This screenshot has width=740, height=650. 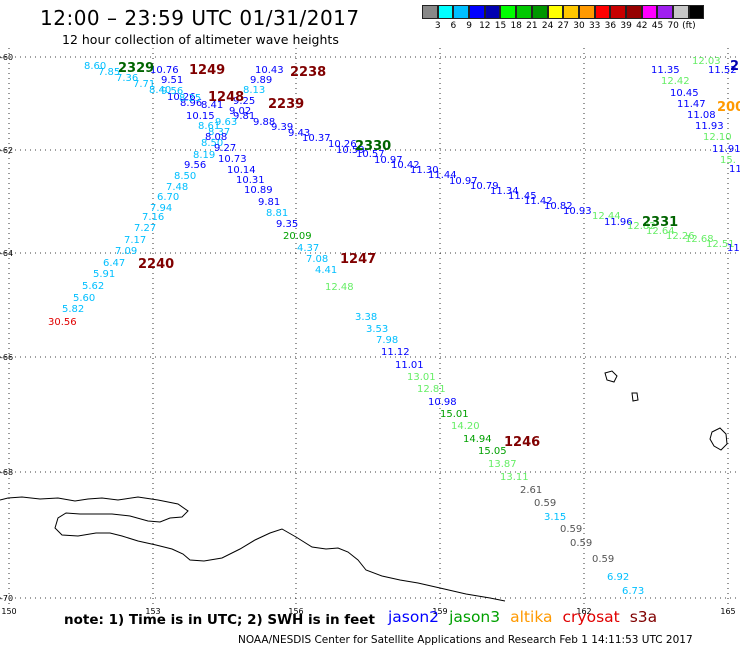 I want to click on swh-value: 13.87, so click(x=502, y=464).